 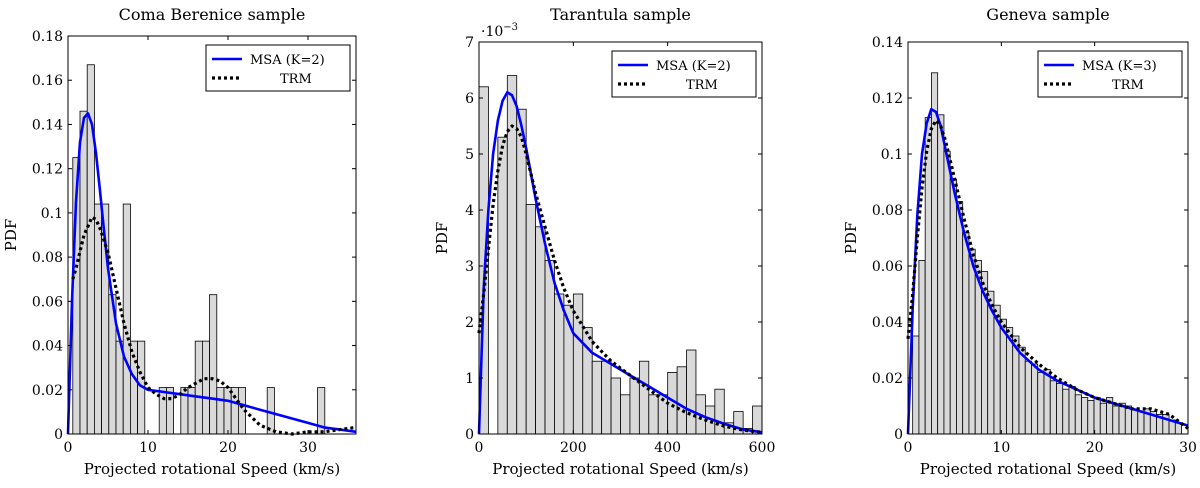 What do you see at coordinates (573, 448) in the screenshot?
I see `x-tick-label: 200` at bounding box center [573, 448].